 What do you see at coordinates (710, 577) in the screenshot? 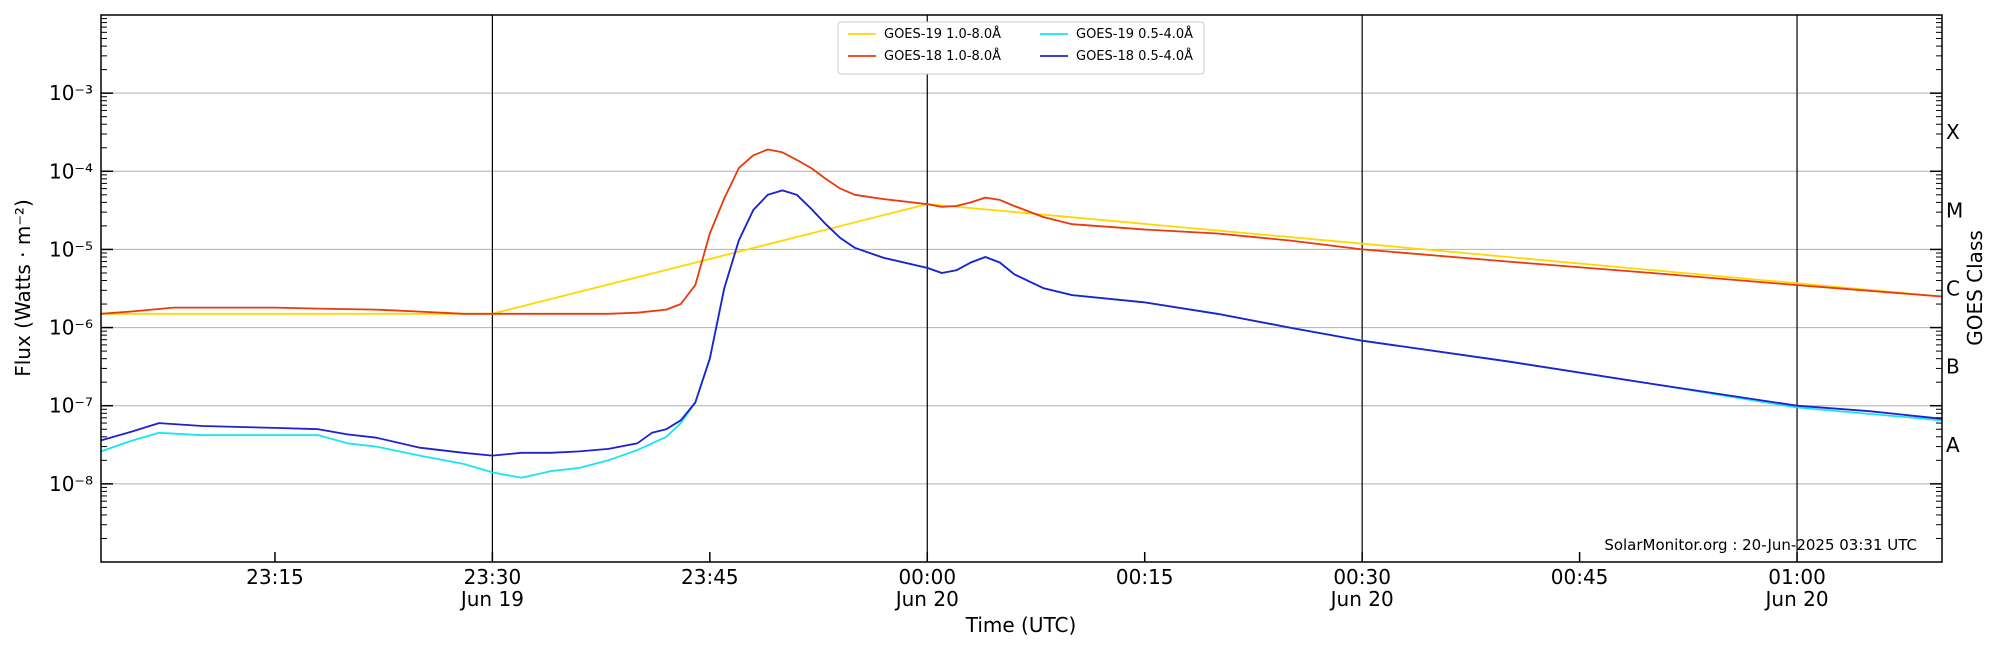
I see `x-tick-label: 23:45` at bounding box center [710, 577].